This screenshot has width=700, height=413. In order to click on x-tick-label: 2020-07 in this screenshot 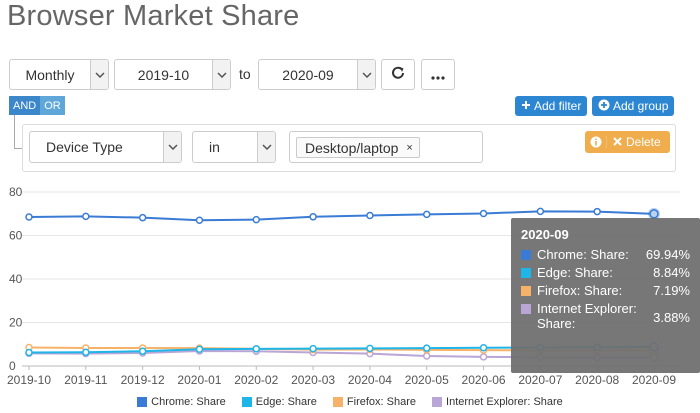, I will do `click(540, 380)`.